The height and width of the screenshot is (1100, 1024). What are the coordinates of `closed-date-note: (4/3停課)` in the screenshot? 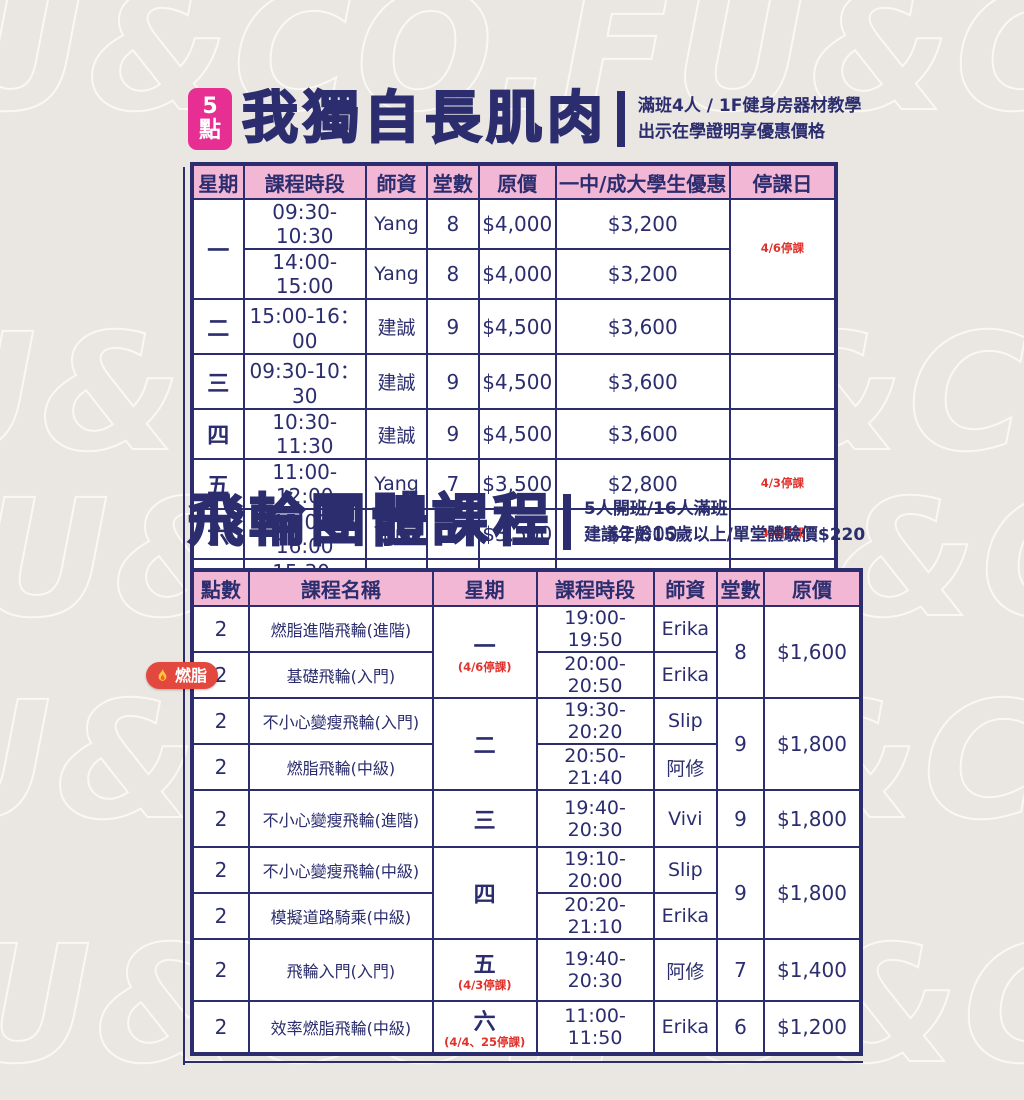 It's located at (484, 985).